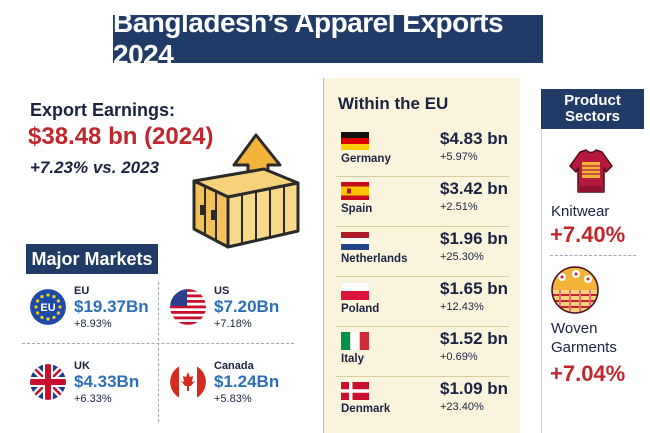  Describe the element at coordinates (474, 238) in the screenshot. I see `country-value: $1.96 bn` at that location.